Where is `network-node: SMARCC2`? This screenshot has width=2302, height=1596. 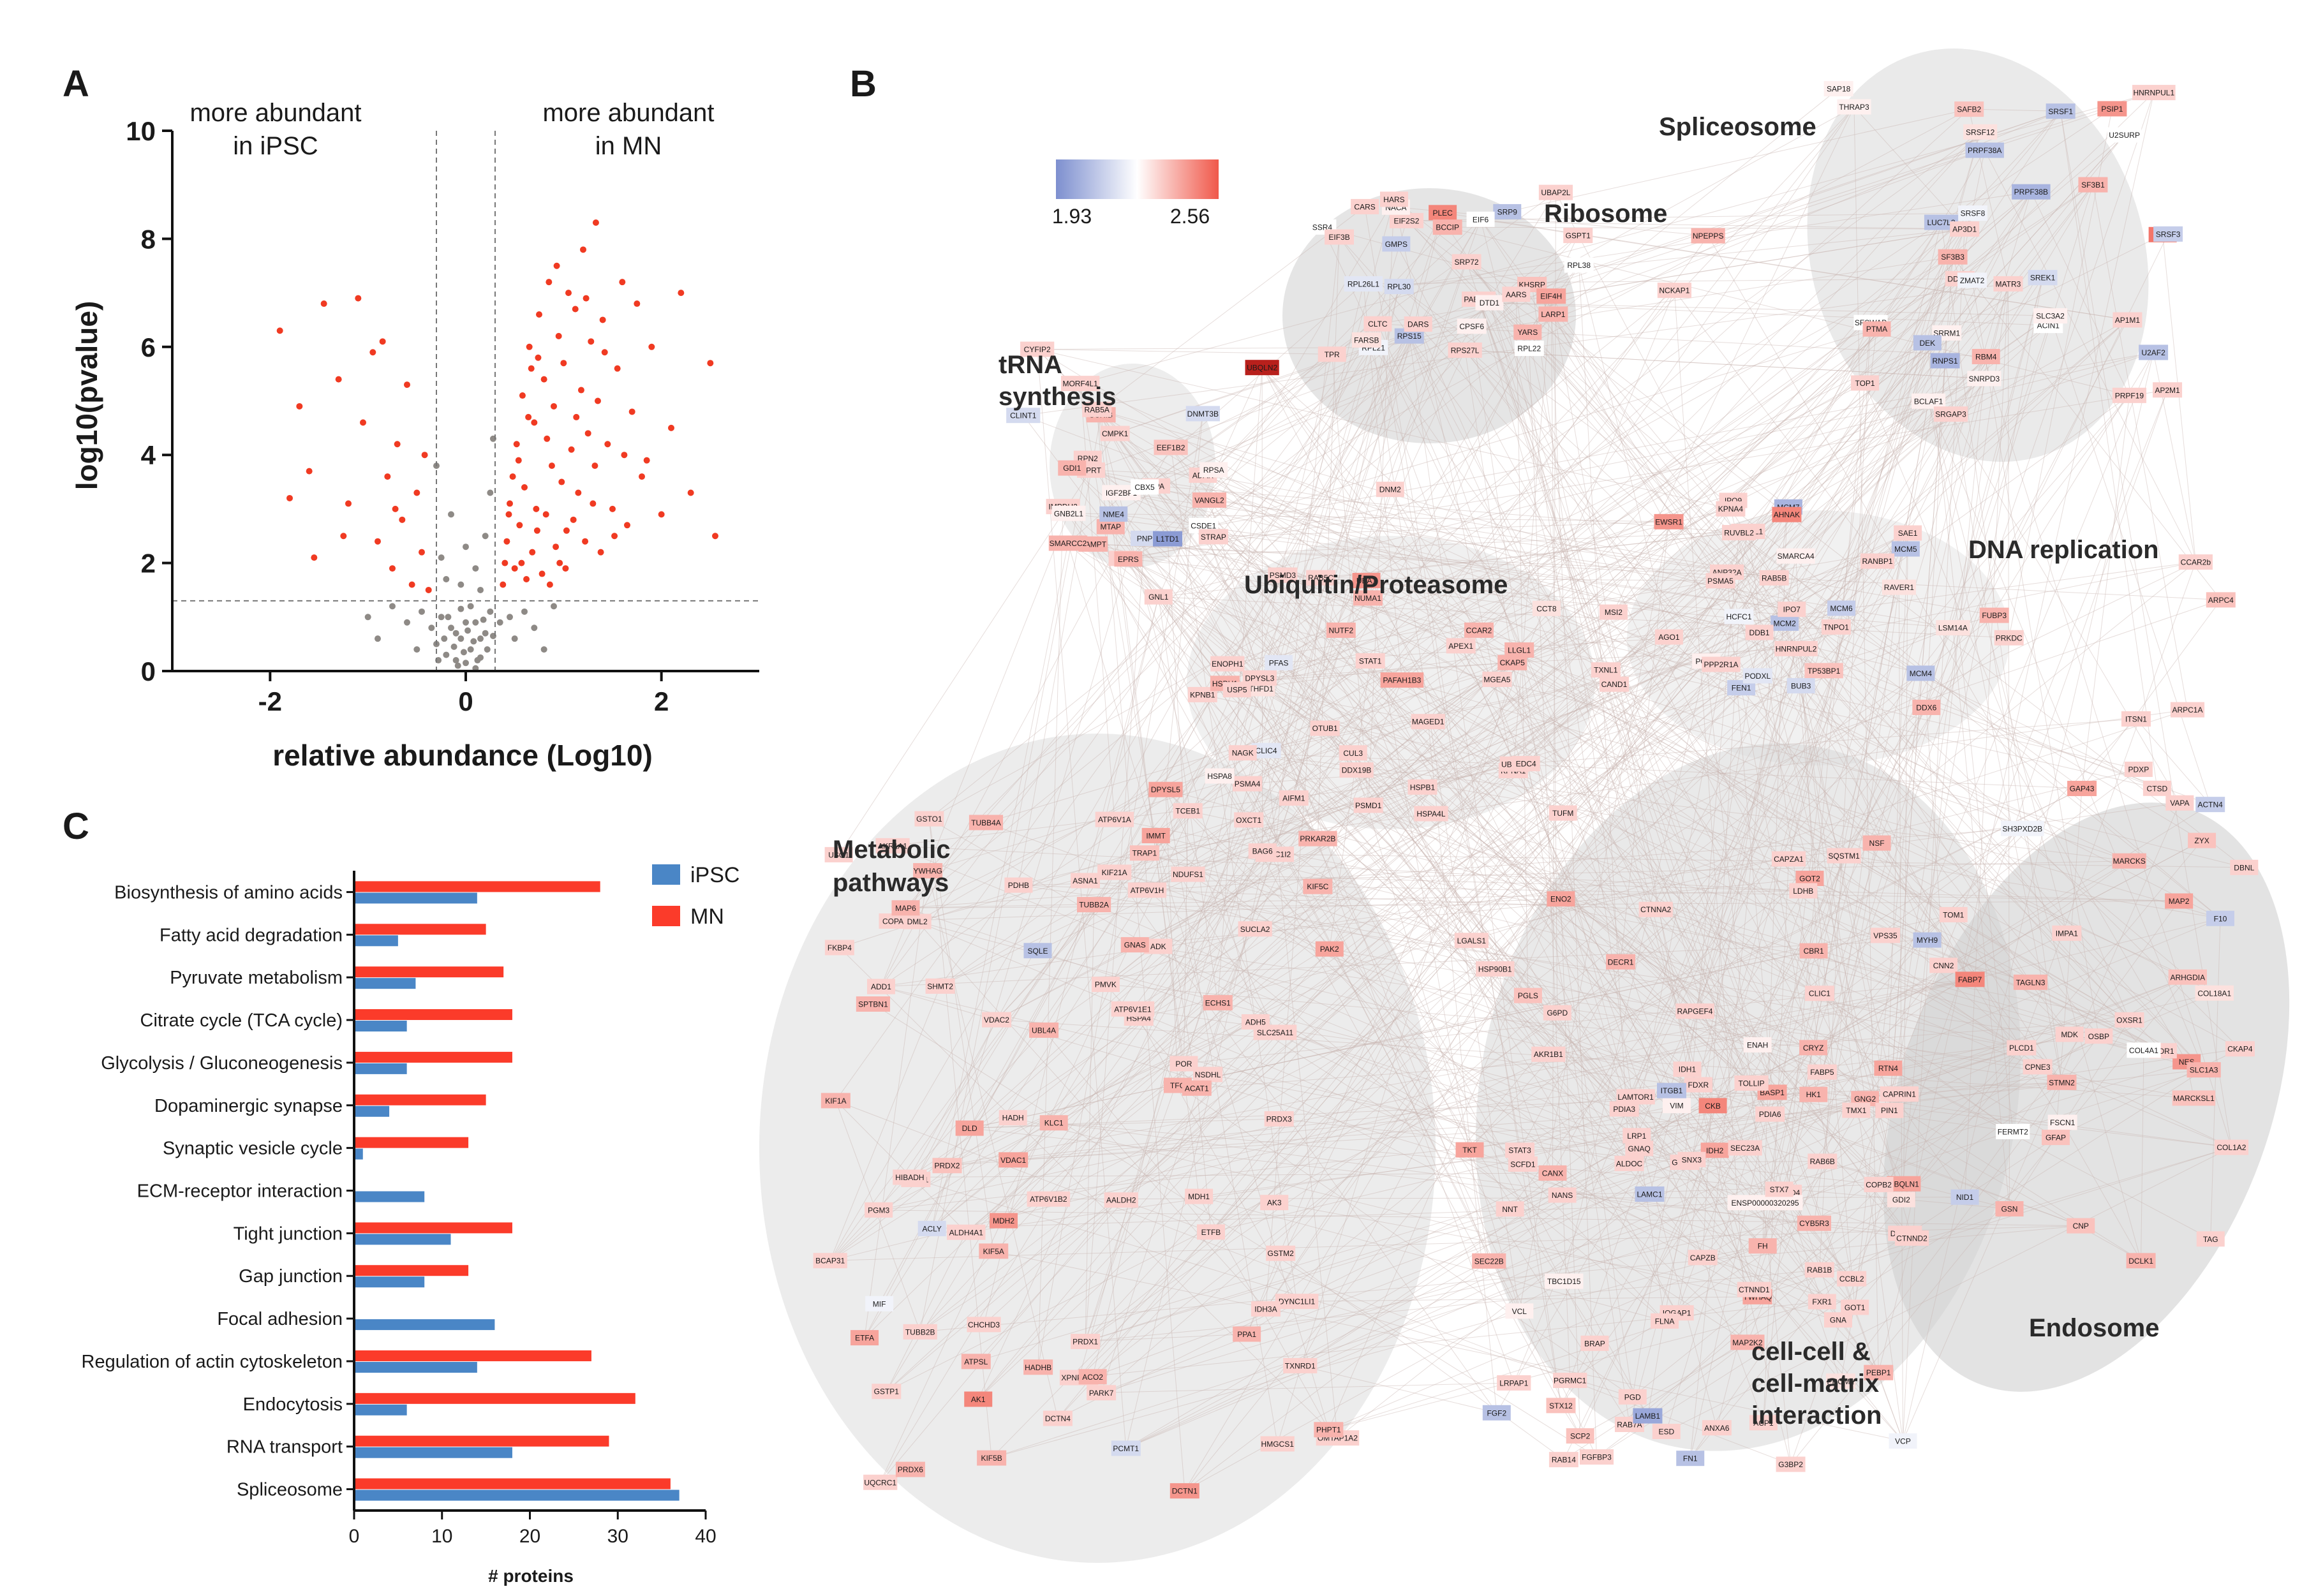
network-node: SMARCC2 is located at coordinates (1068, 543).